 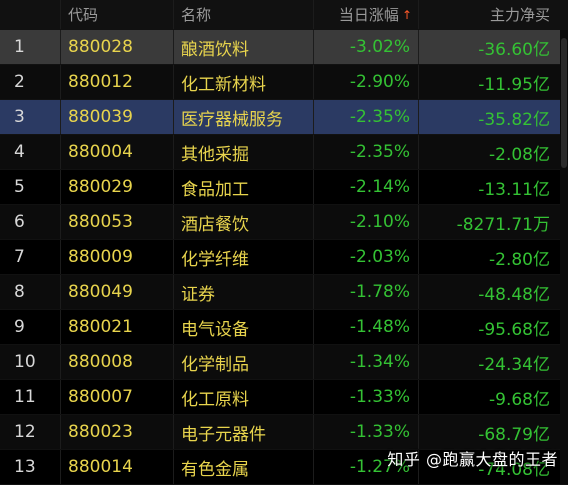 I want to click on table-row: 8 880049 证券 -1.78% -48.48亿, so click(x=284, y=292).